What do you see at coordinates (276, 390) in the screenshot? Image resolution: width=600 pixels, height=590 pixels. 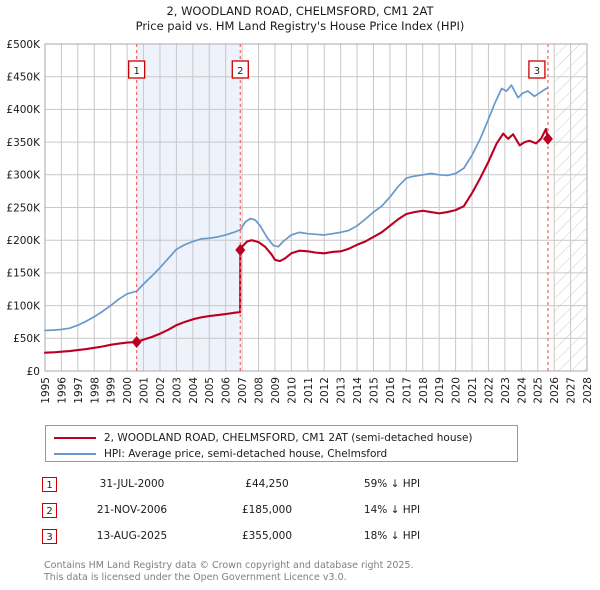 I see `x-axis-tick-label: 2009` at bounding box center [276, 390].